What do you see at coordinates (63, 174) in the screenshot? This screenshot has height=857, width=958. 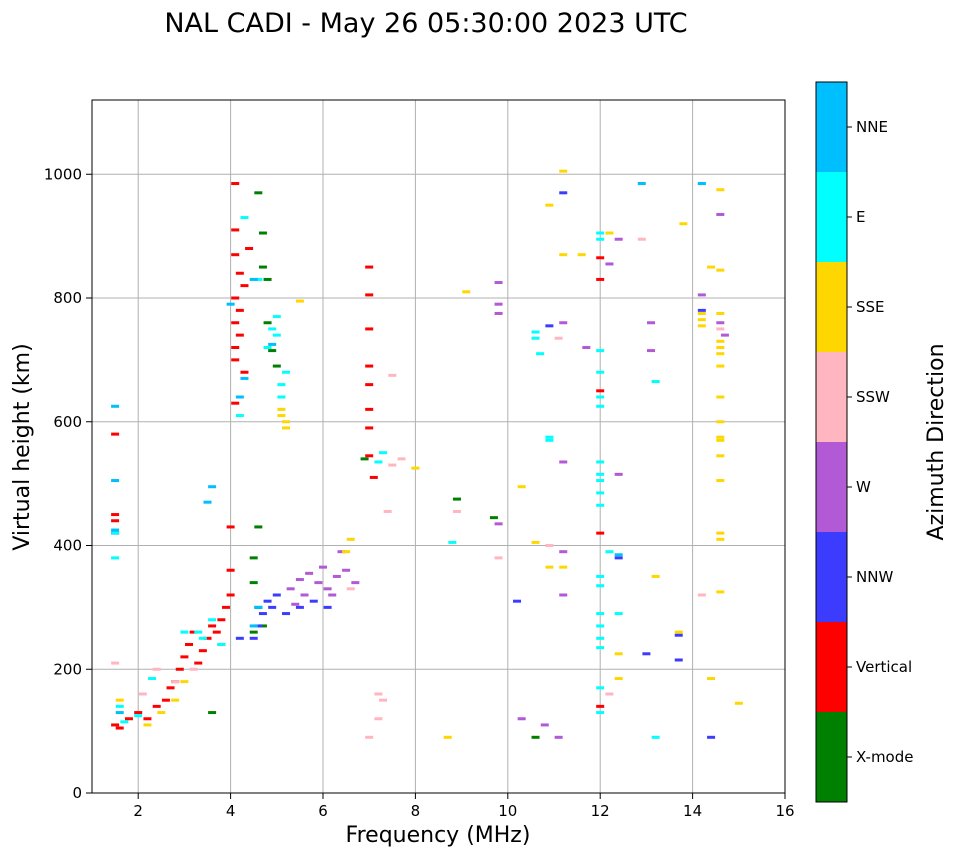 I see `y-tick-label: 1000` at bounding box center [63, 174].